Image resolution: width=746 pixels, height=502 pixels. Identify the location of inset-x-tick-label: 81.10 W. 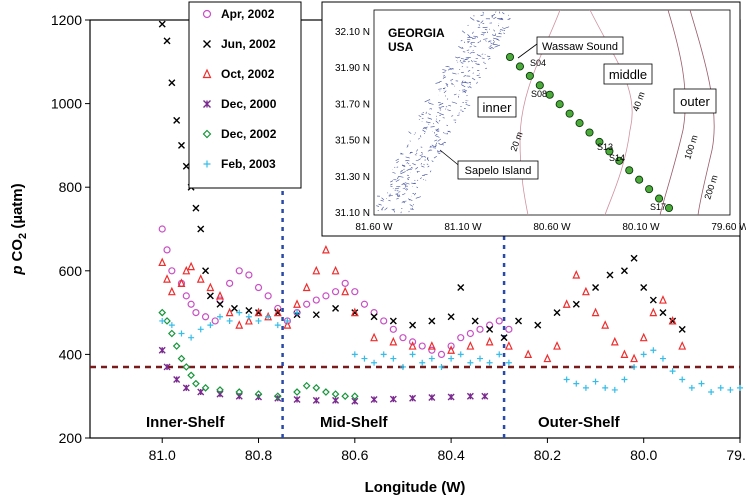
(463, 227).